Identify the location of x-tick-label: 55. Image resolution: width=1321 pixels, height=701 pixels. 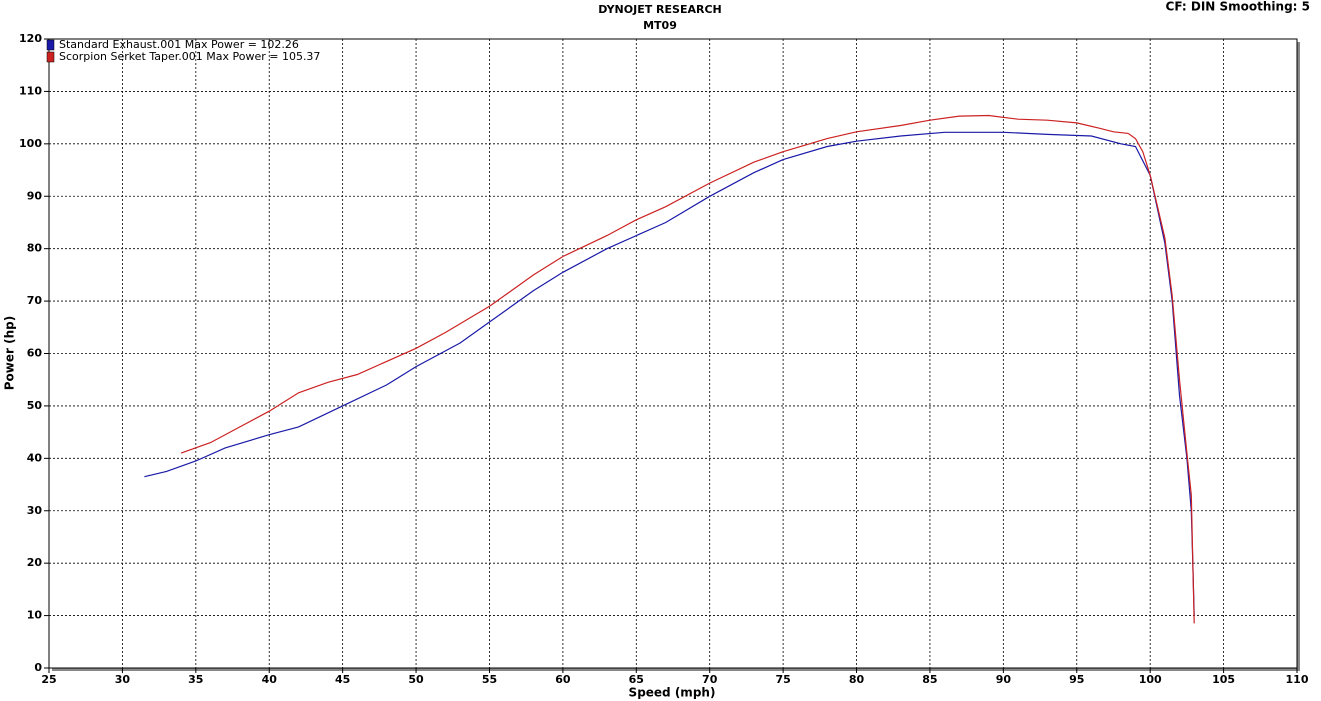
(489, 679).